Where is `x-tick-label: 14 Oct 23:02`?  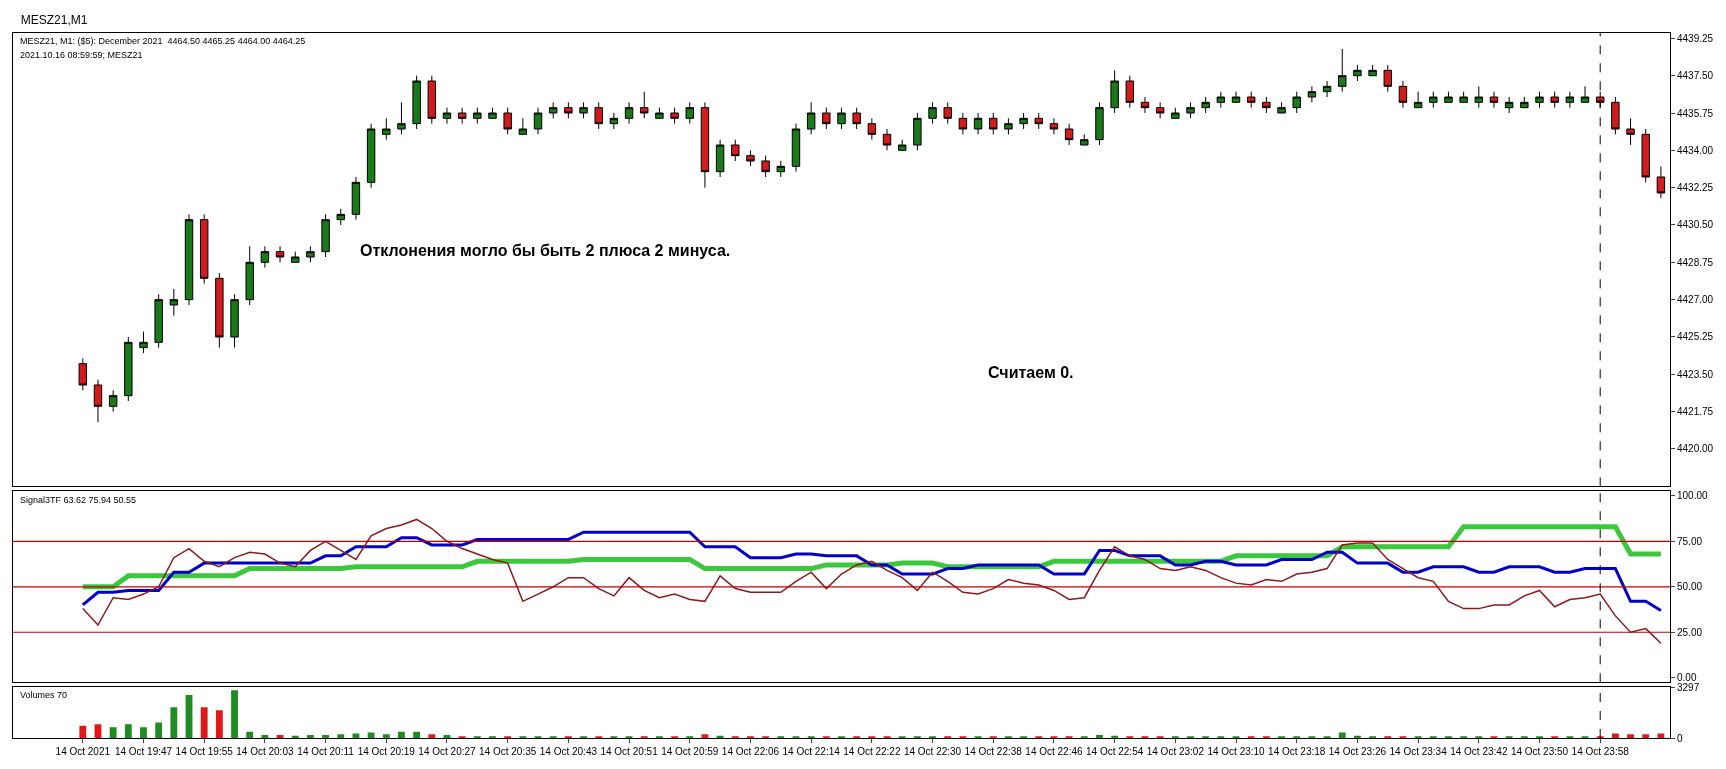
x-tick-label: 14 Oct 23:02 is located at coordinates (1175, 751).